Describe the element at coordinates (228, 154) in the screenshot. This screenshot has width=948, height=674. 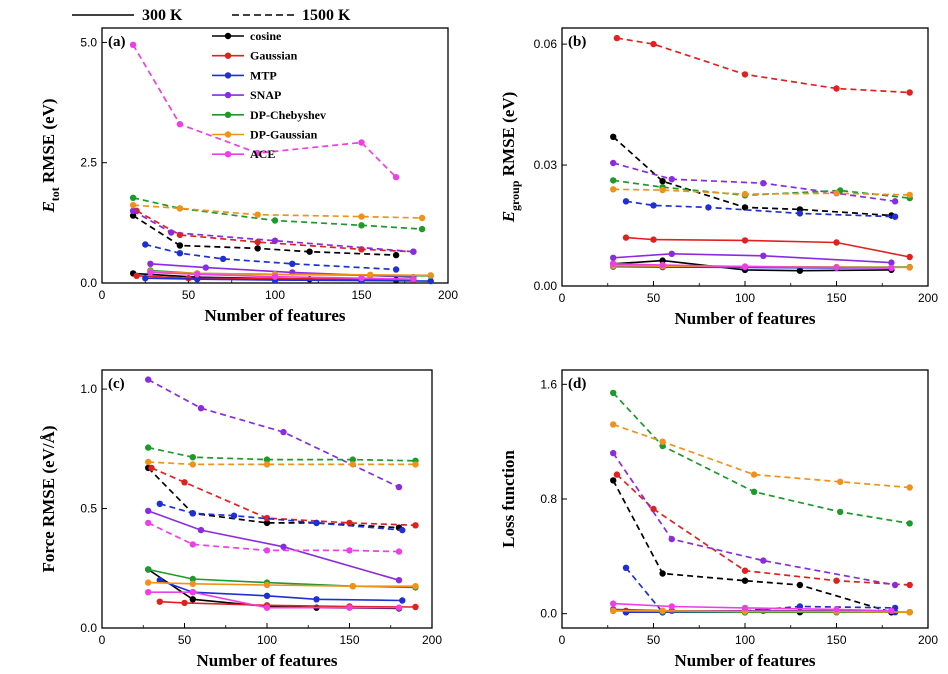
I see `legend-marker` at that location.